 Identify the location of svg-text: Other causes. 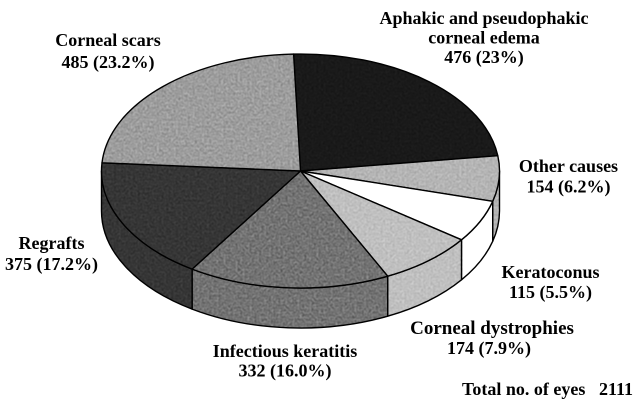
(568, 166).